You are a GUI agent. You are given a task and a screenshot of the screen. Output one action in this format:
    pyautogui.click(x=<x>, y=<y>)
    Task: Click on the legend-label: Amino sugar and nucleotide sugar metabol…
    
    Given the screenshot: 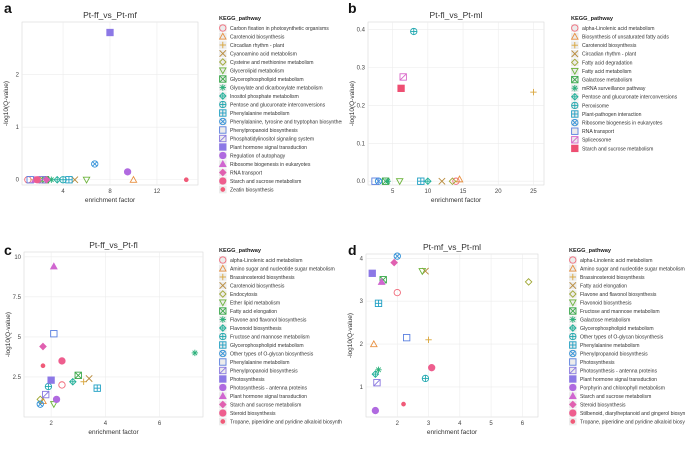 What is the action you would take?
    pyautogui.click(x=632, y=269)
    